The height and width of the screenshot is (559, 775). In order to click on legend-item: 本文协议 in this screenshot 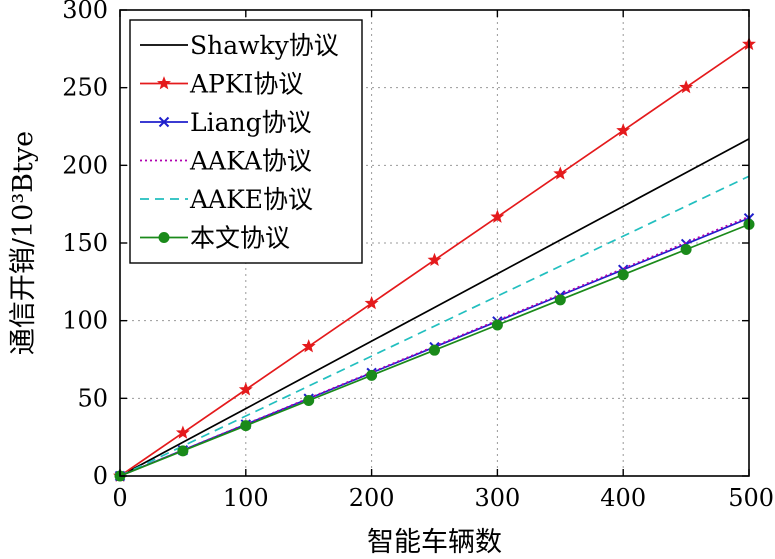, I will do `click(215, 238)`.